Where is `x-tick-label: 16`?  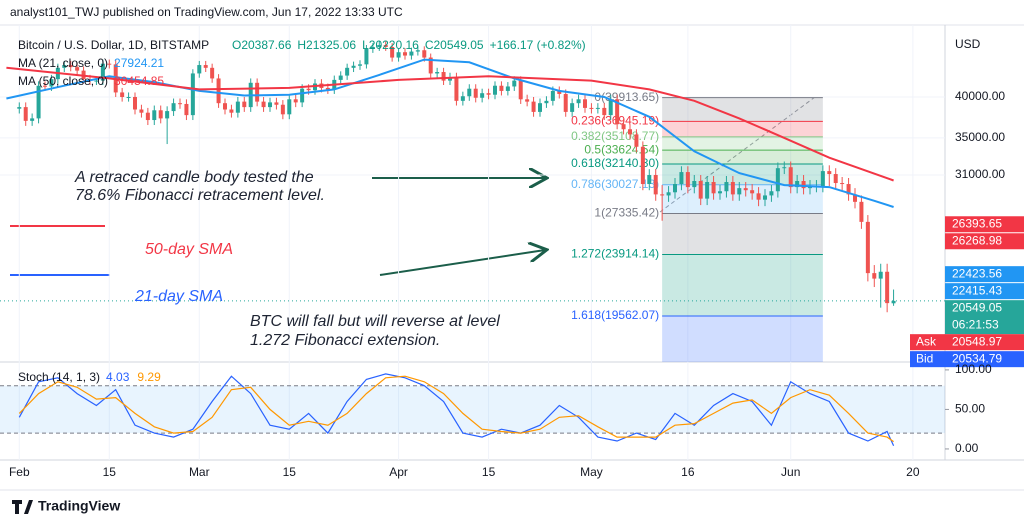
x-tick-label: 16 is located at coordinates (688, 472).